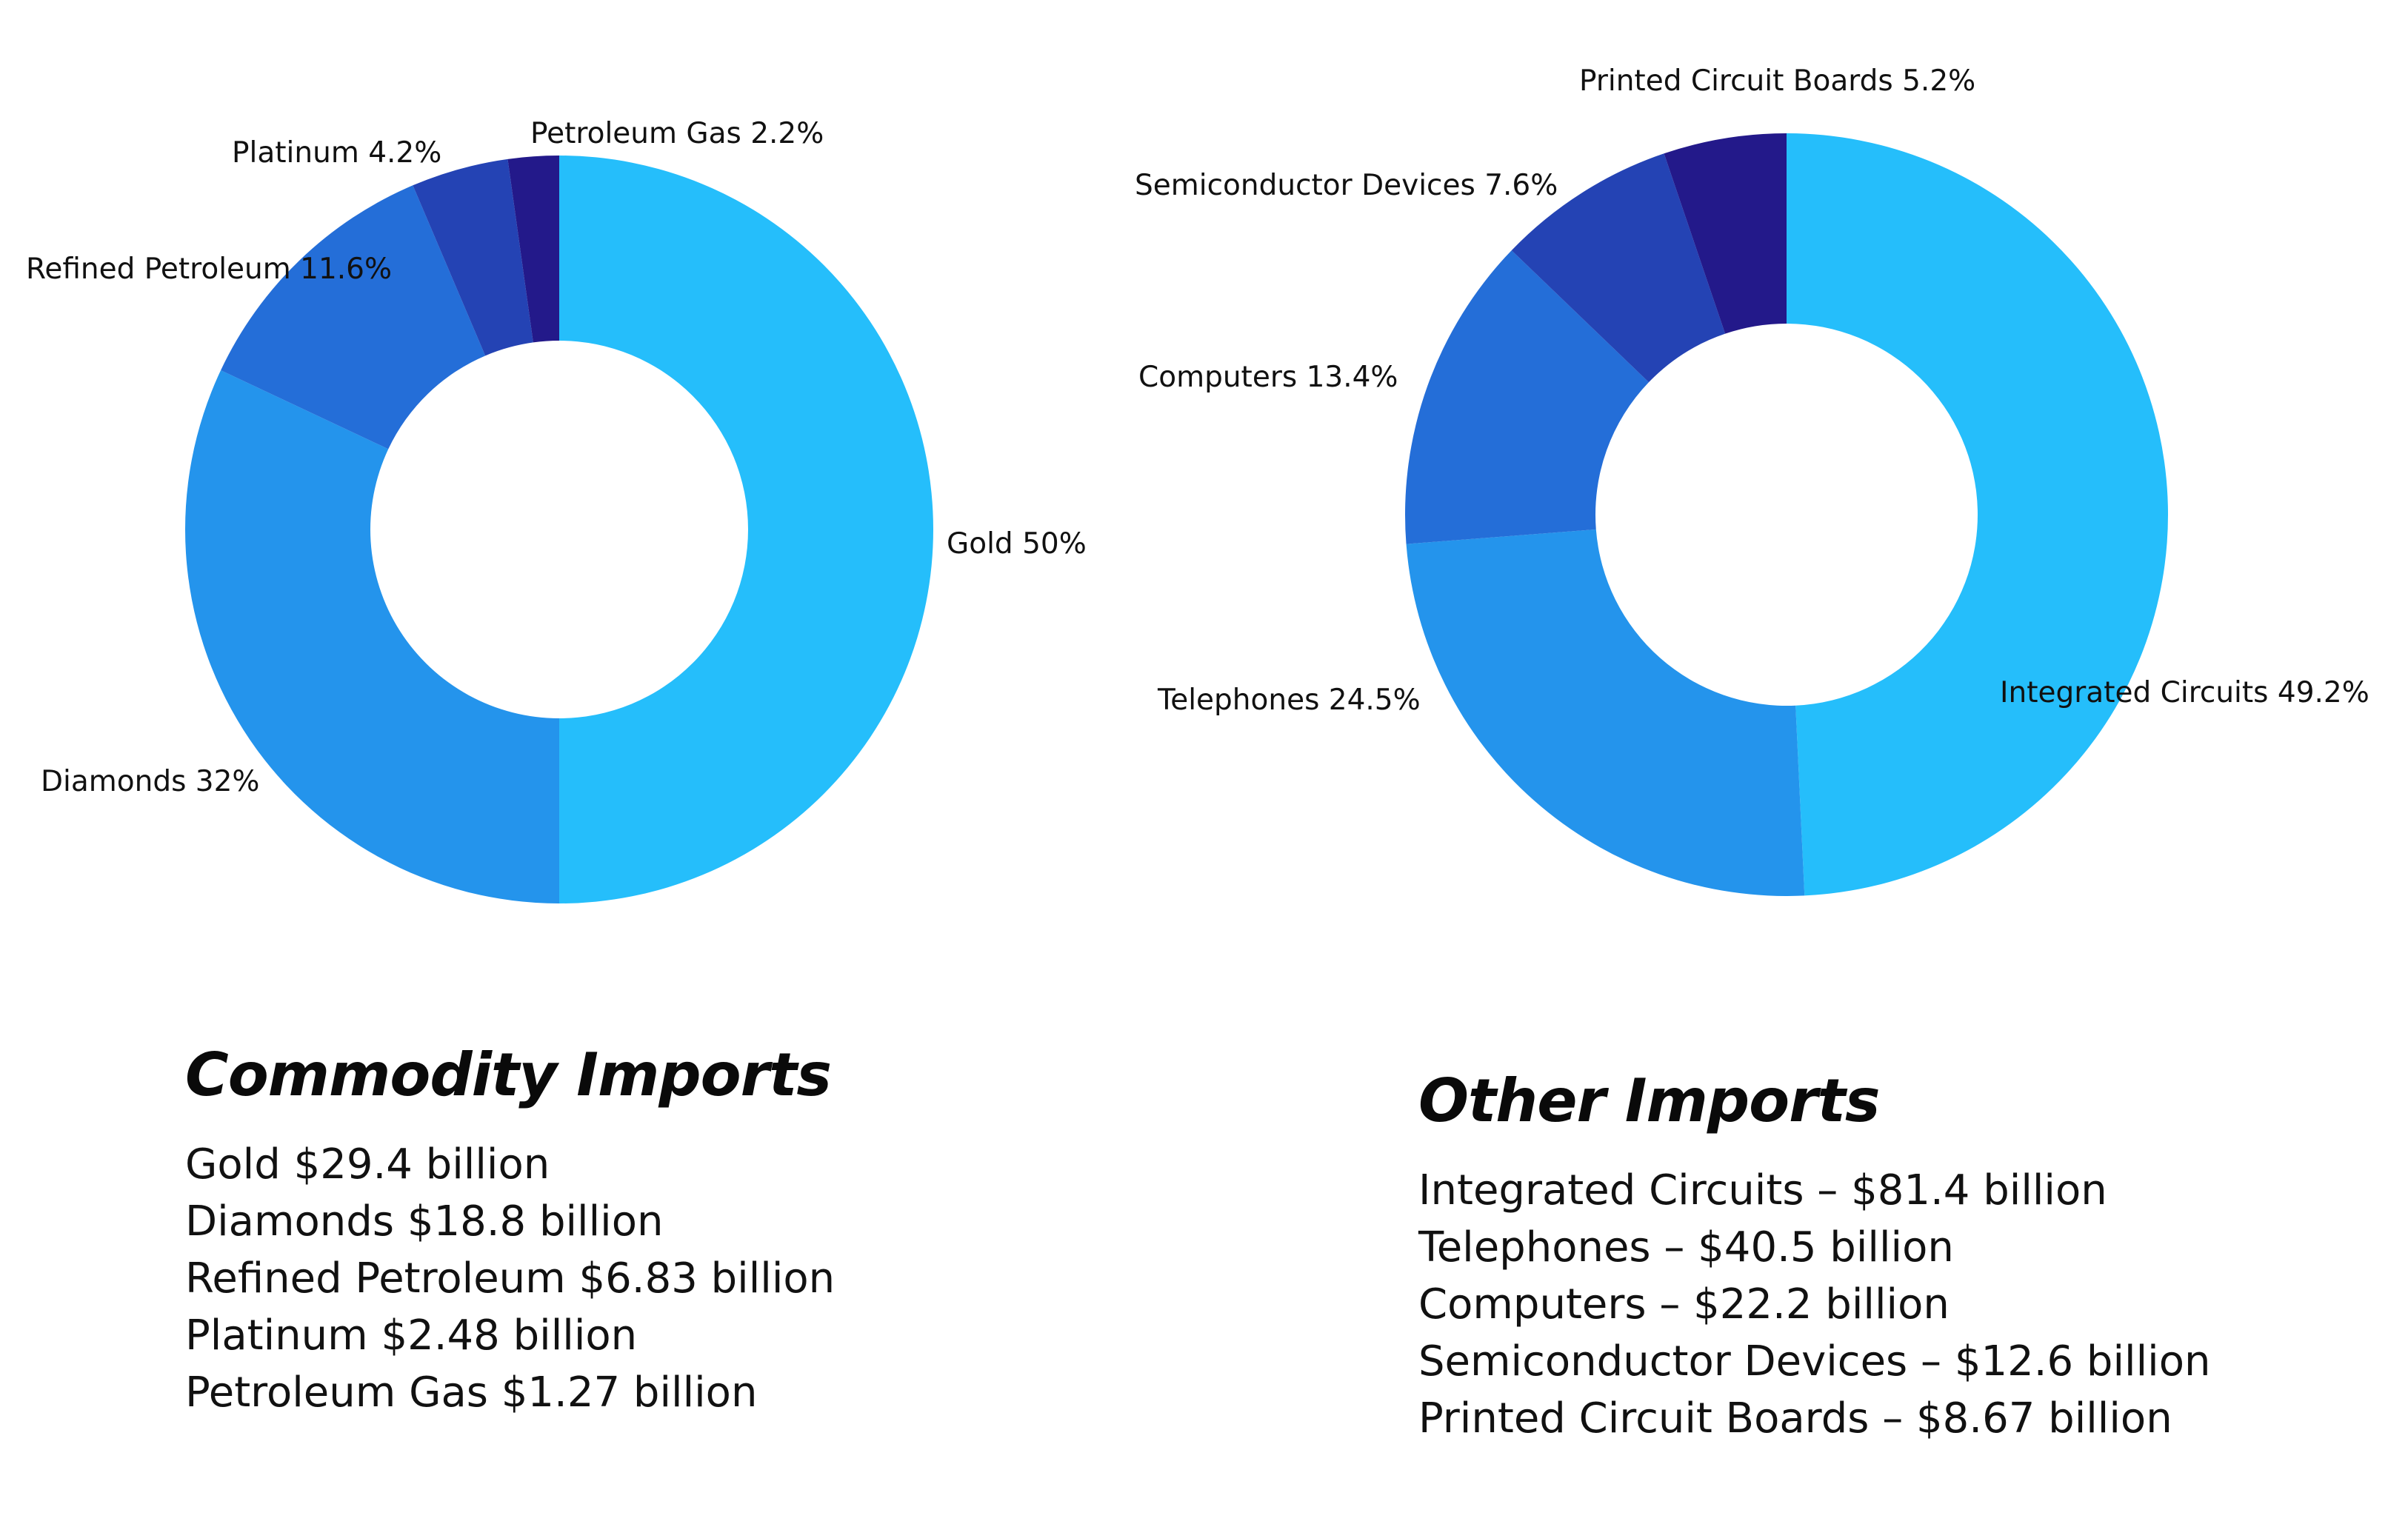 The width and height of the screenshot is (2408, 1527). What do you see at coordinates (1289, 700) in the screenshot?
I see `slice-label-telephones: Telephones 24.5%` at bounding box center [1289, 700].